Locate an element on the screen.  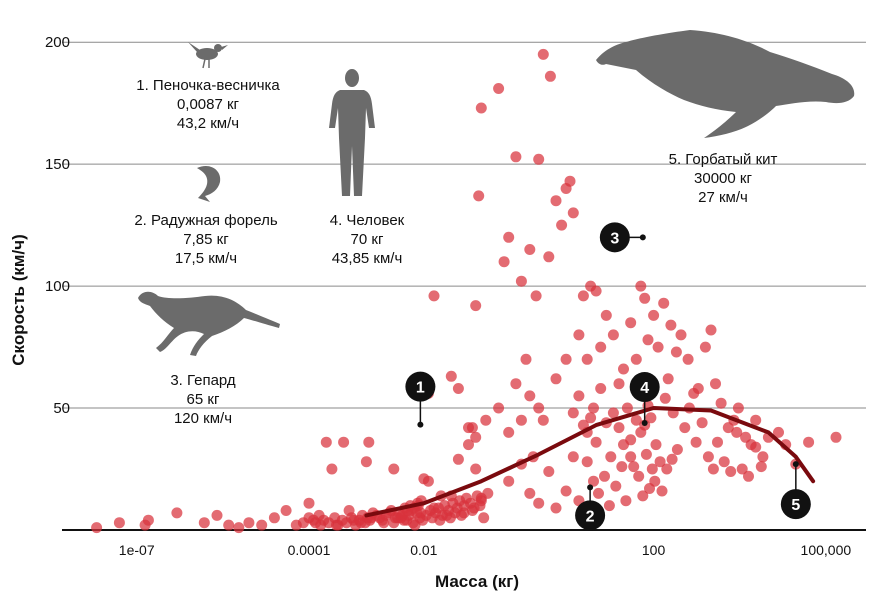
annotation-name: 2. Радужная форель is located at coordinates (206, 220).